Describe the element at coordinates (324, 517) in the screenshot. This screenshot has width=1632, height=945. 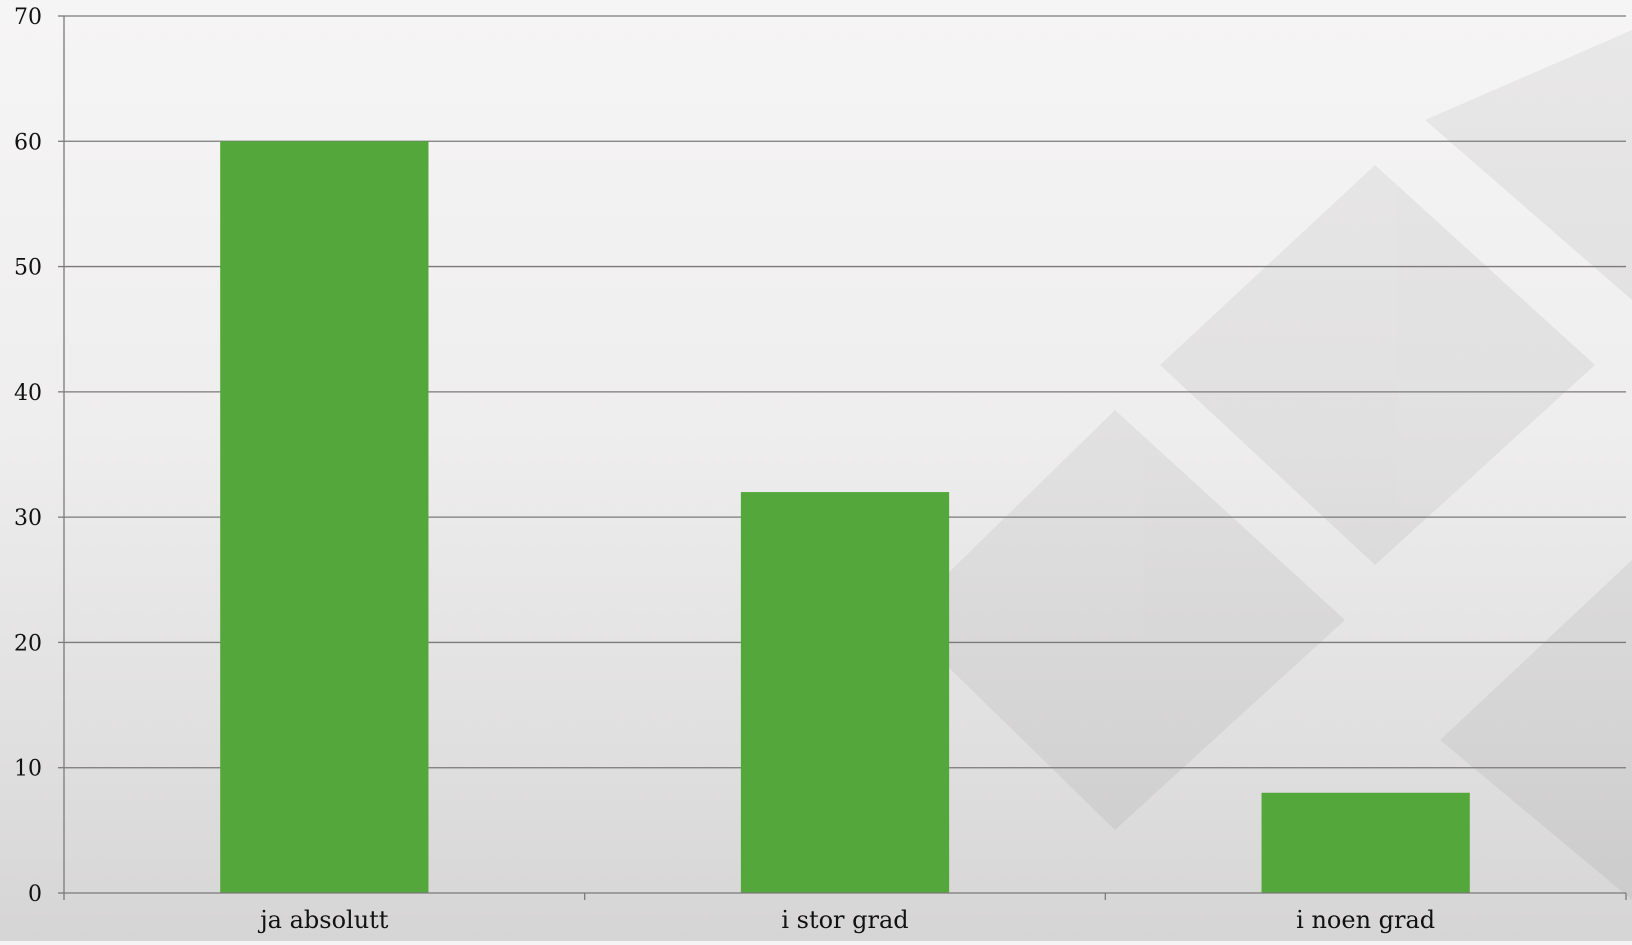
I see `bar-ja-absolutt` at that location.